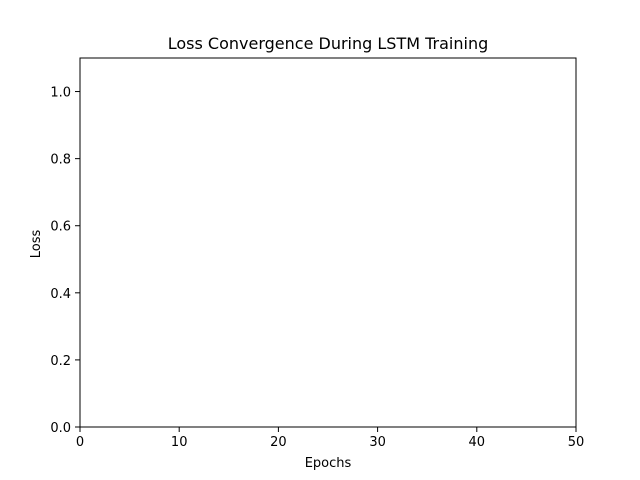 The width and height of the screenshot is (640, 480). Describe the element at coordinates (60, 227) in the screenshot. I see `y-tick-label: 0.6` at that location.